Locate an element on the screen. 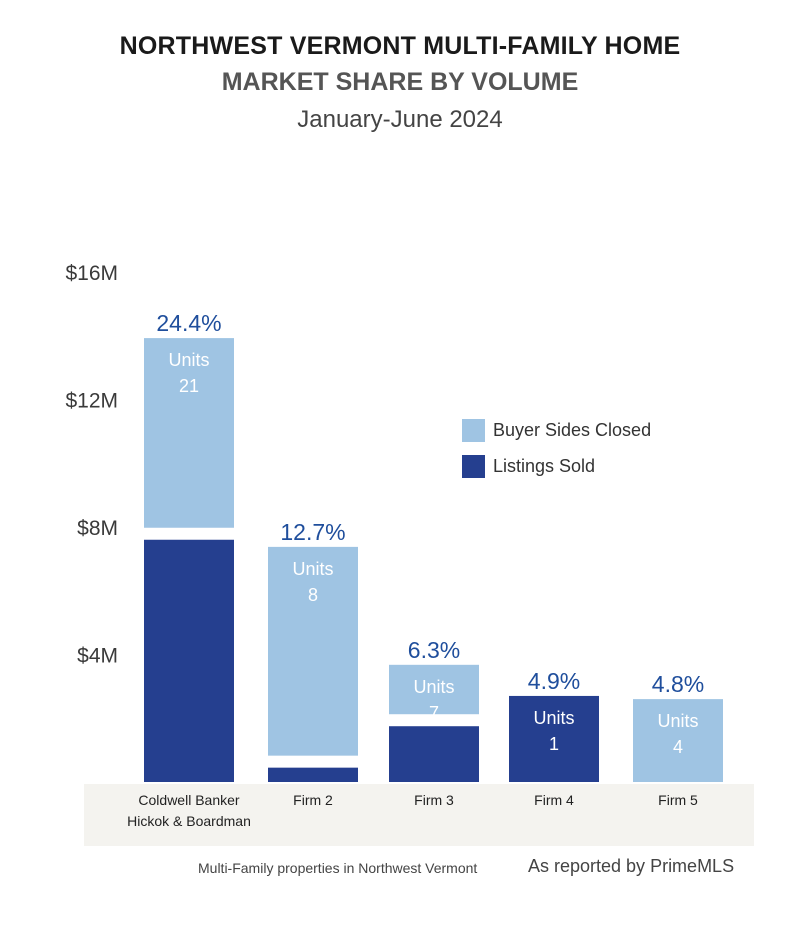 This screenshot has height=931, width=800. legend-swatch-listings is located at coordinates (473, 466).